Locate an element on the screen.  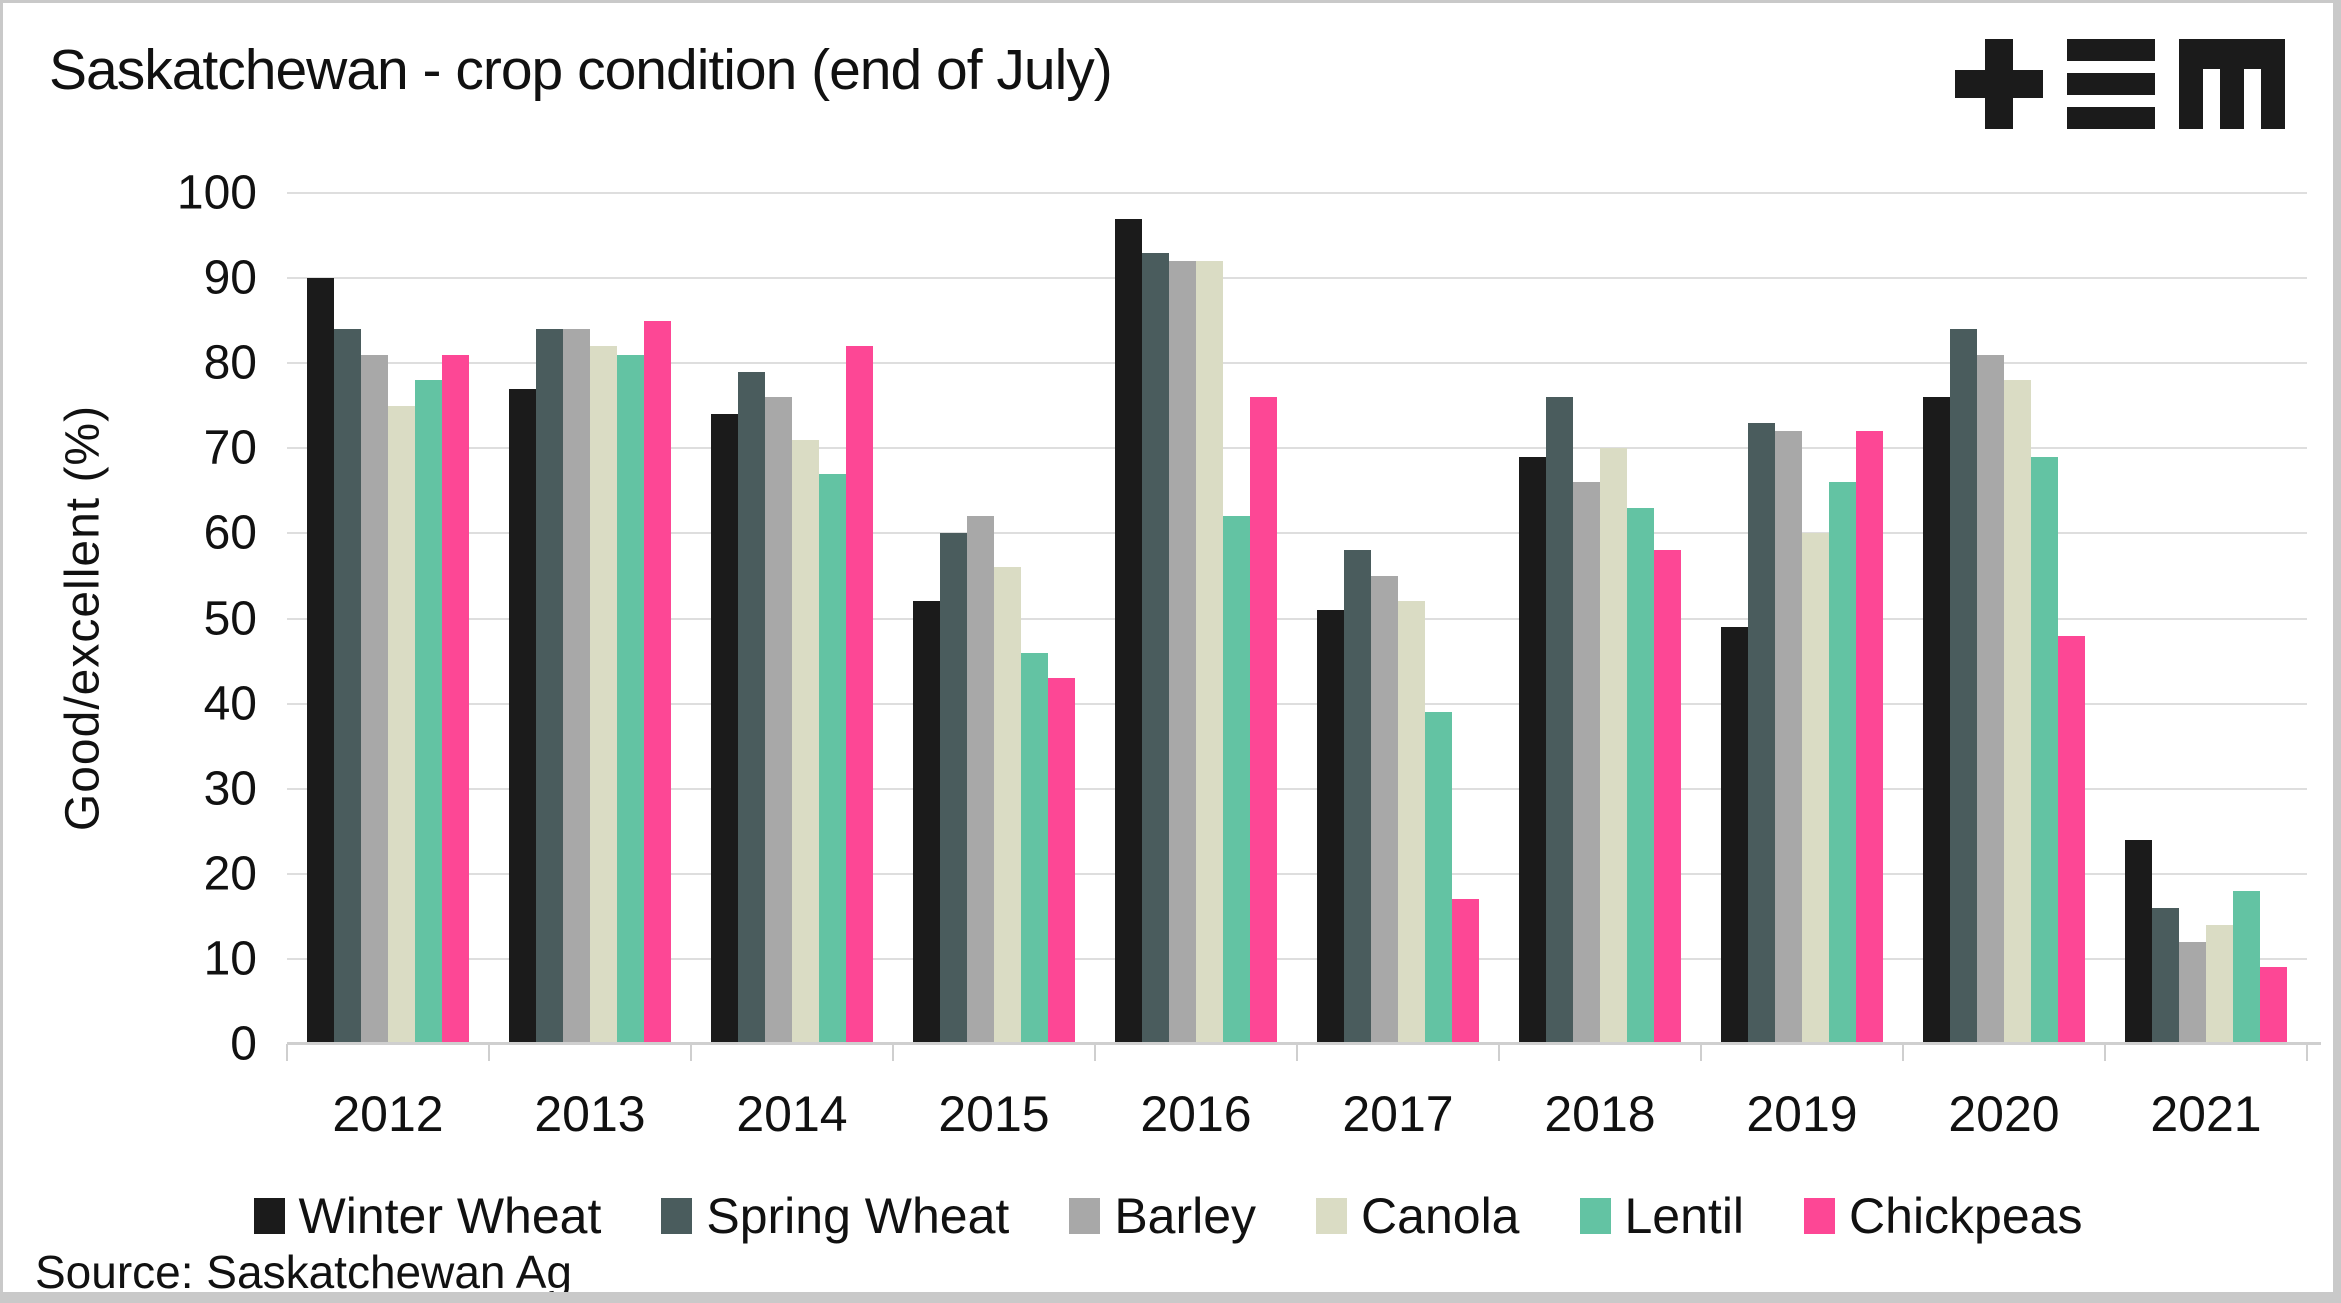
legend-item-winter-wheat: Winter Wheat is located at coordinates (427, 1216).